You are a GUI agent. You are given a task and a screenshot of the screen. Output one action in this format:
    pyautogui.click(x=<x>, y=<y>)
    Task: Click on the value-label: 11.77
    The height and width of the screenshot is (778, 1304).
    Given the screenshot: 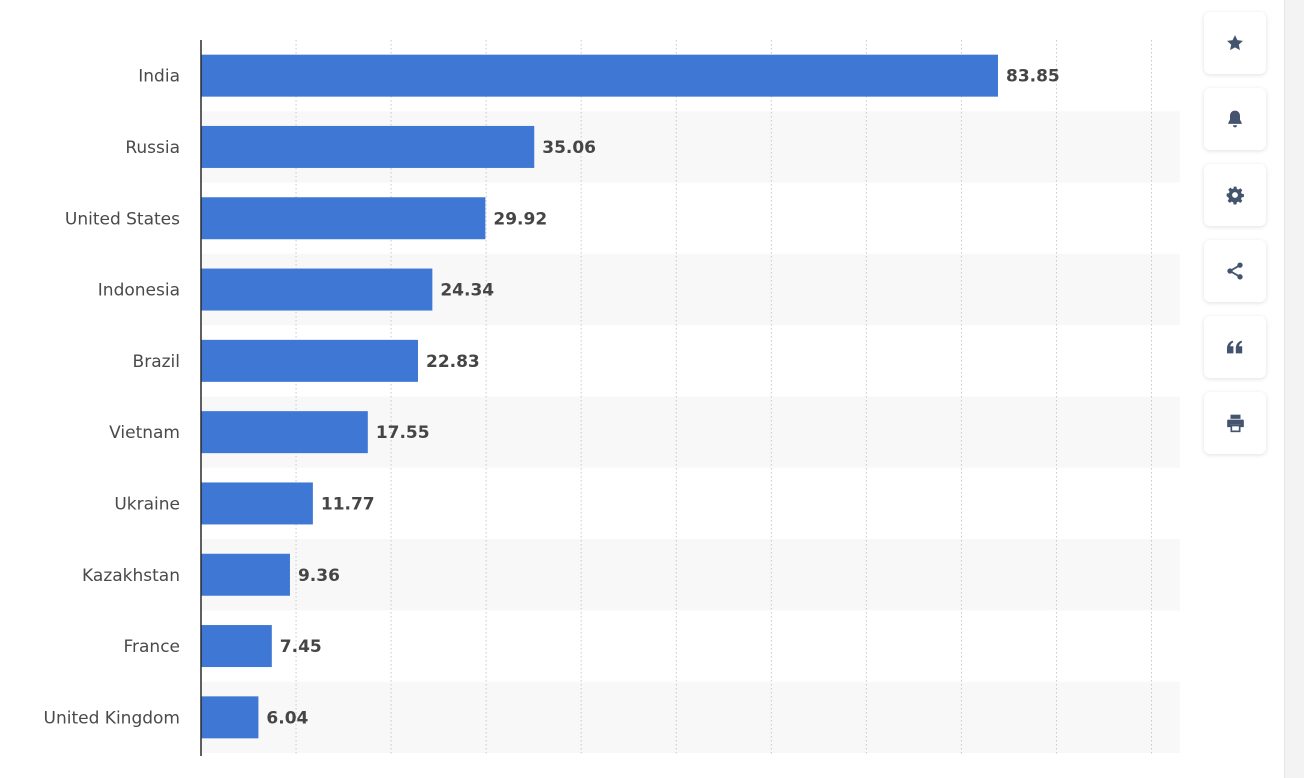 What is the action you would take?
    pyautogui.click(x=348, y=504)
    